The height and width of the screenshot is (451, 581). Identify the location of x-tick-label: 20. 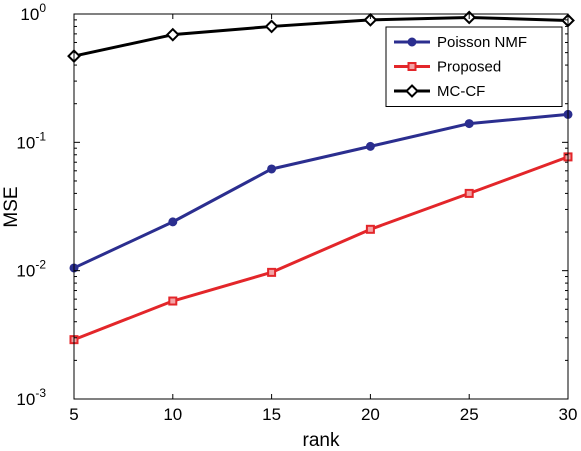
(370, 414).